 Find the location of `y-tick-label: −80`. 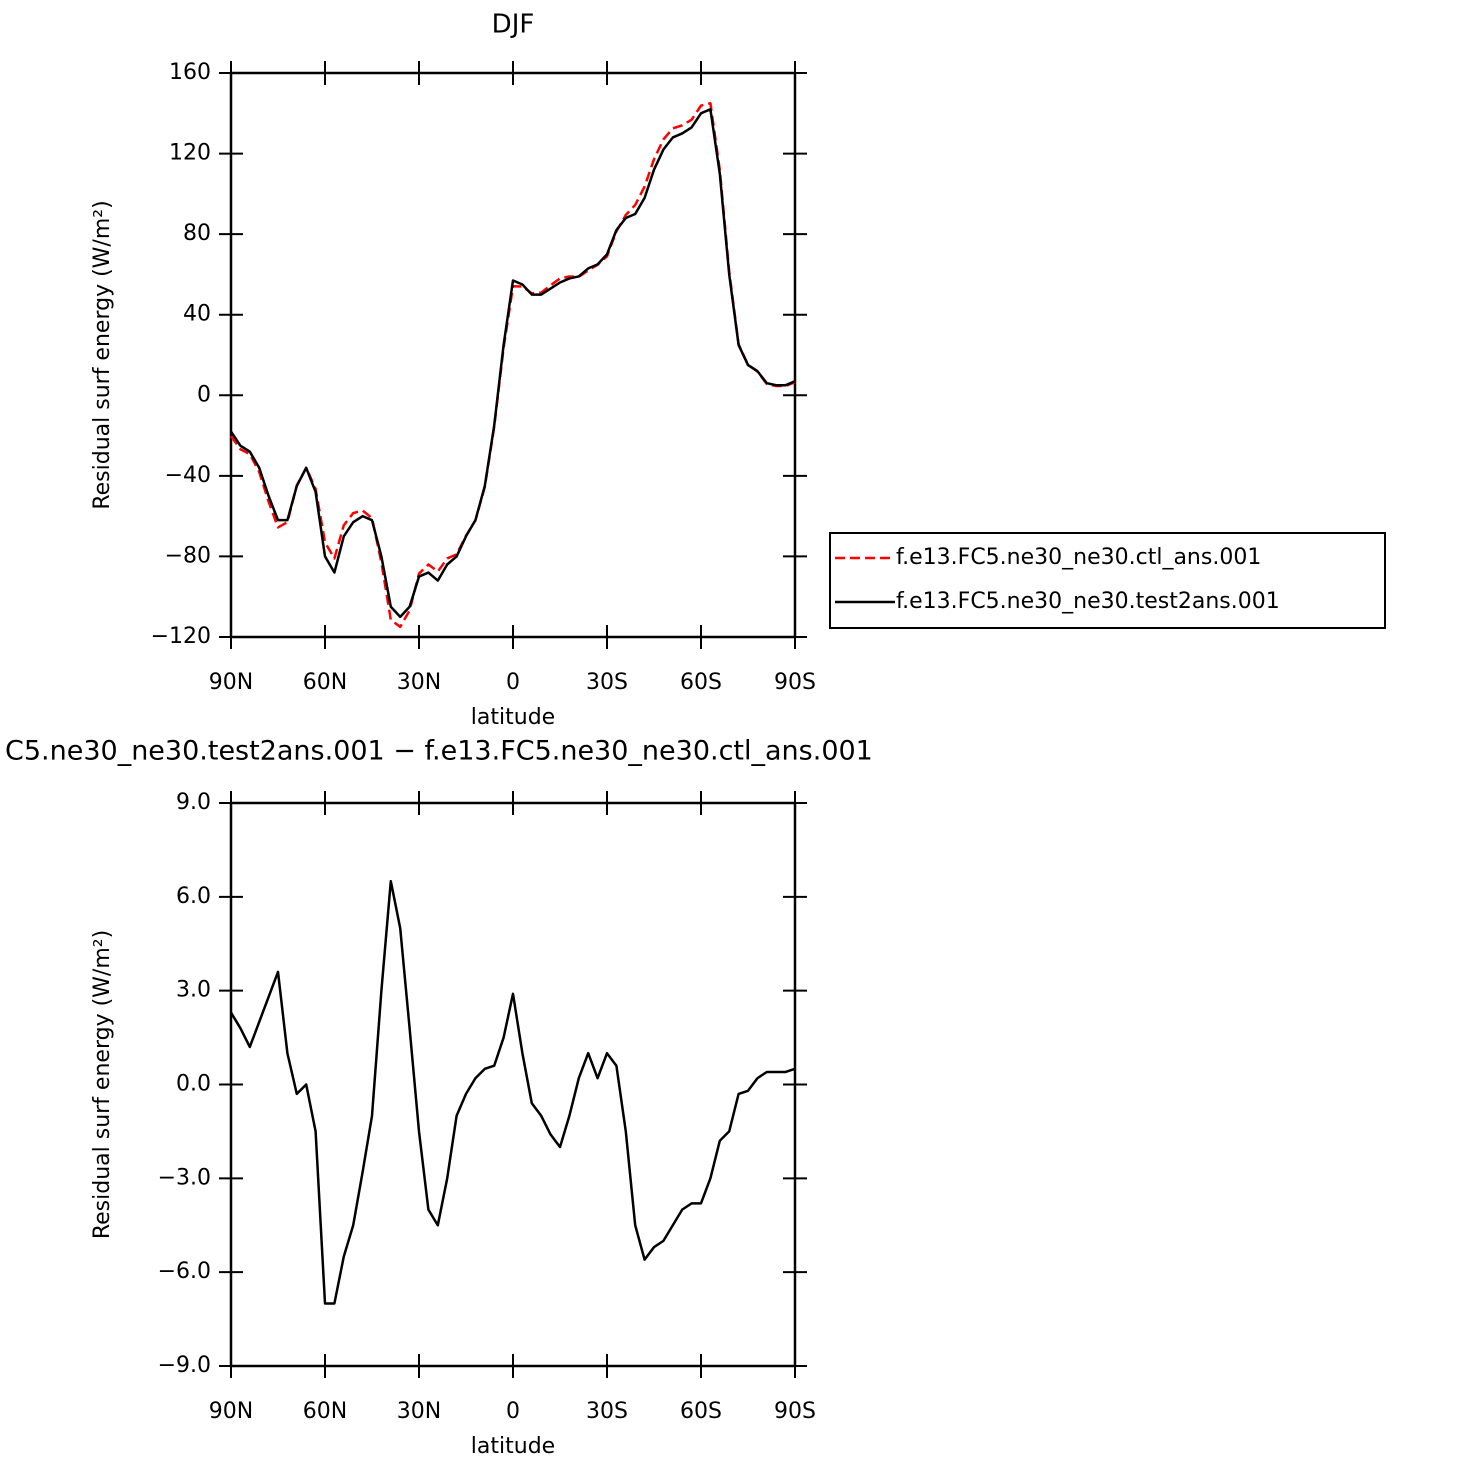

y-tick-label: −80 is located at coordinates (188, 555).